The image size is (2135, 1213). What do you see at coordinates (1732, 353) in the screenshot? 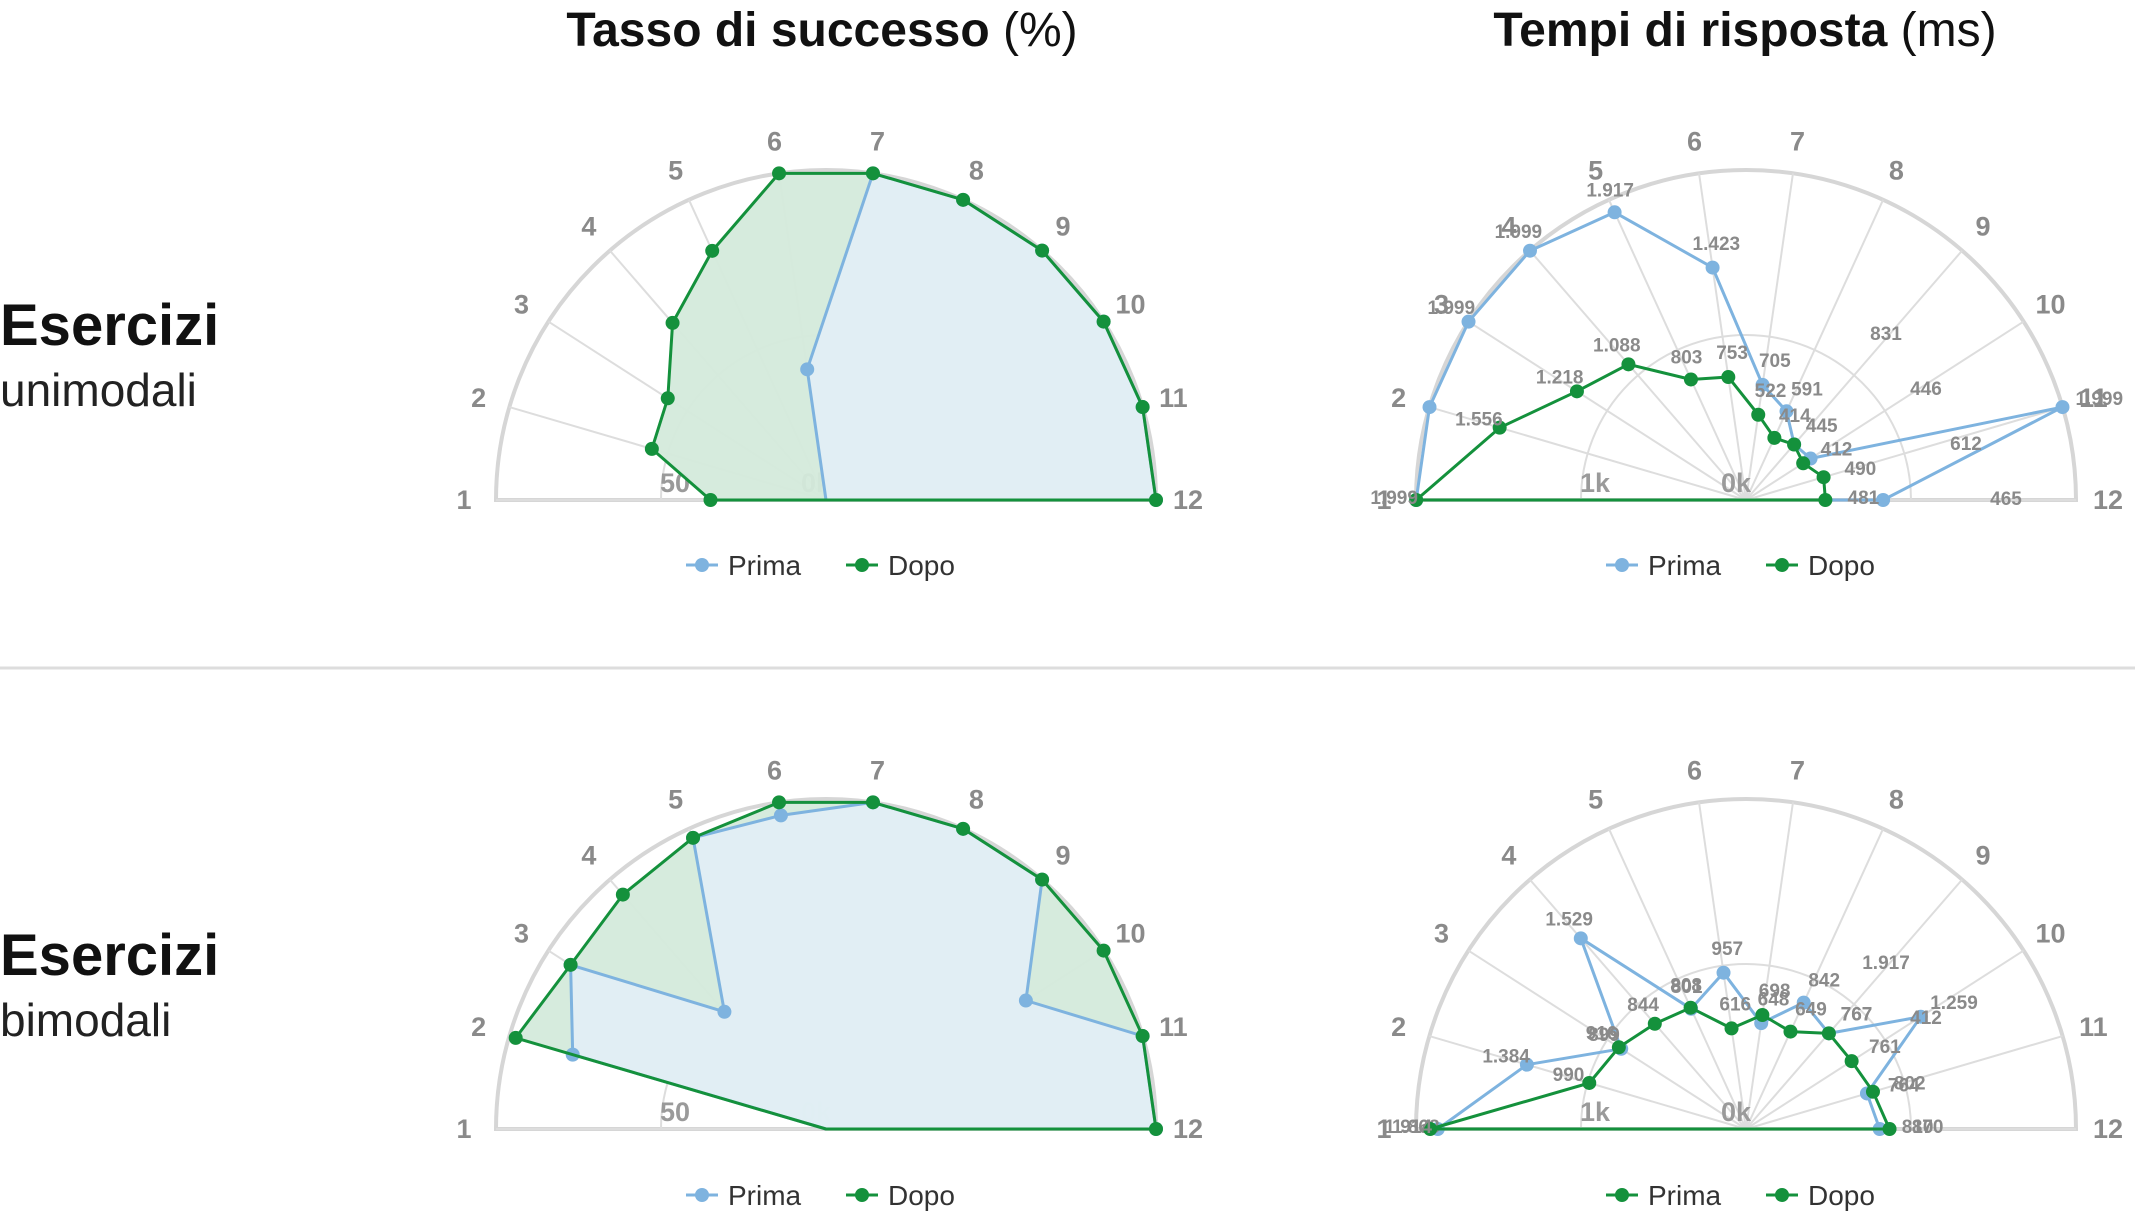
I see `data-label: 753` at bounding box center [1732, 353].